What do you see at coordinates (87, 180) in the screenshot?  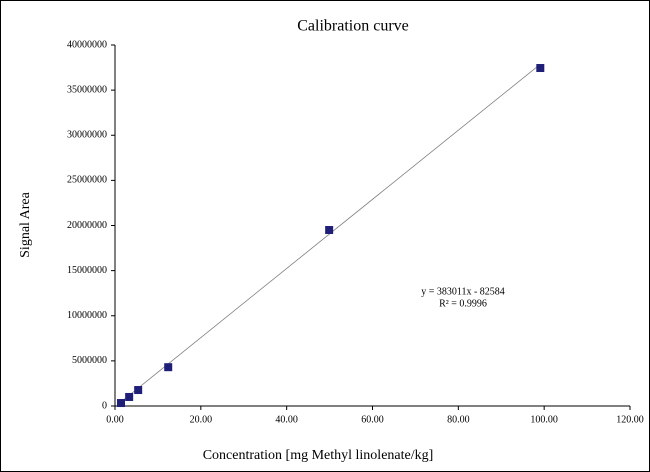 I see `y-tick-label: 25000000` at bounding box center [87, 180].